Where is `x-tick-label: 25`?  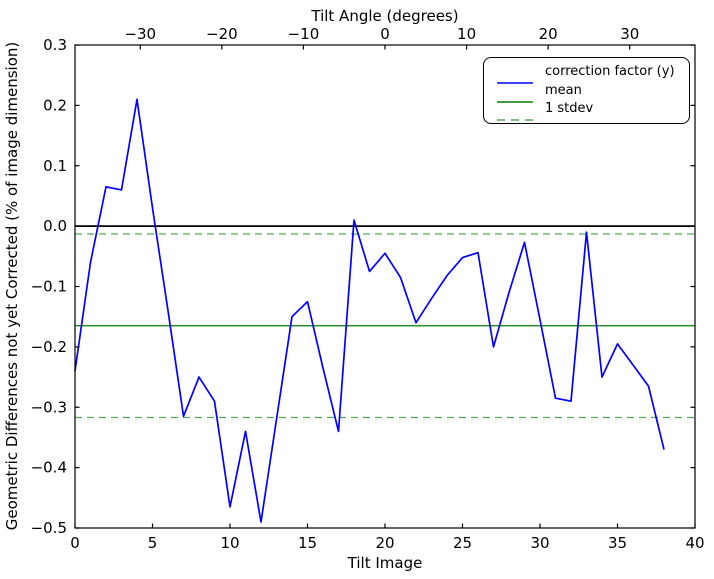
x-tick-label: 25 is located at coordinates (462, 543).